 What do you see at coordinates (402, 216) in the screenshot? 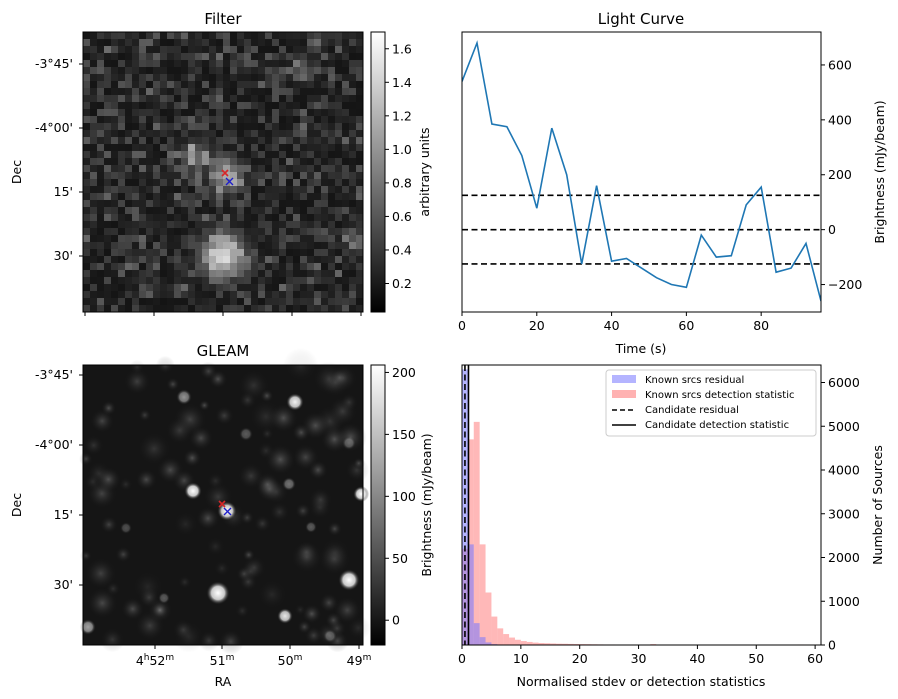
I see `colorbar-tick-label: 0.6` at bounding box center [402, 216].